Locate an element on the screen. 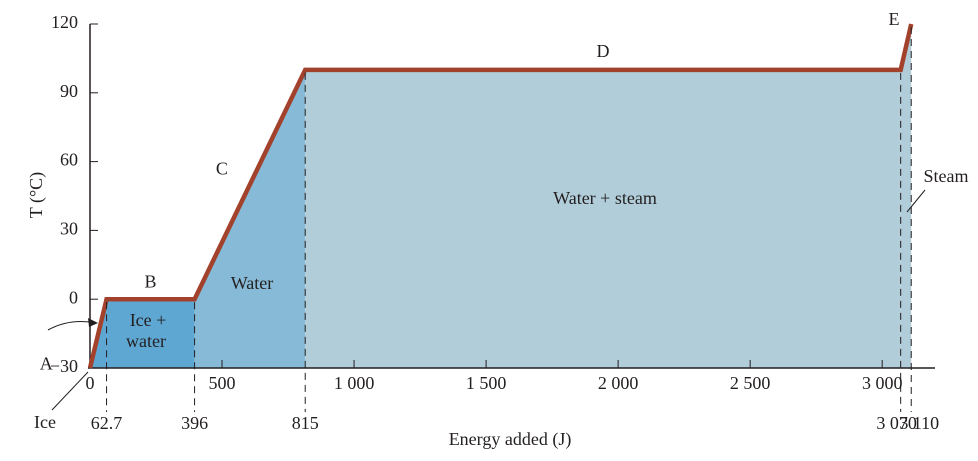 The height and width of the screenshot is (461, 978). x-tick-label: 3 000 is located at coordinates (882, 383).